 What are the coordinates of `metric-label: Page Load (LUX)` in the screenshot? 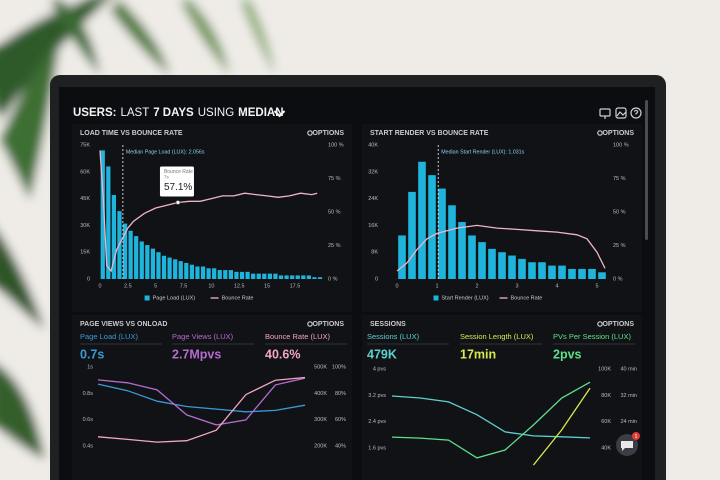 It's located at (109, 336).